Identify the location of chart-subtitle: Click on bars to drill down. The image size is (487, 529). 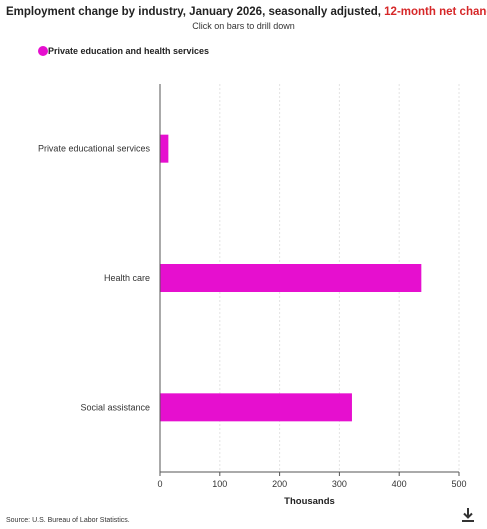
(243, 26).